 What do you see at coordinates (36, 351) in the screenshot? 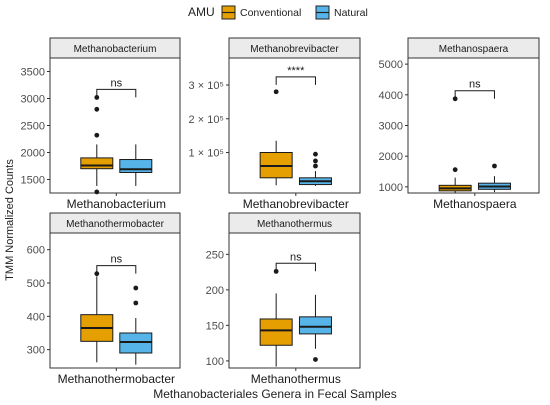
I see `y-tick-label: 300` at bounding box center [36, 351].